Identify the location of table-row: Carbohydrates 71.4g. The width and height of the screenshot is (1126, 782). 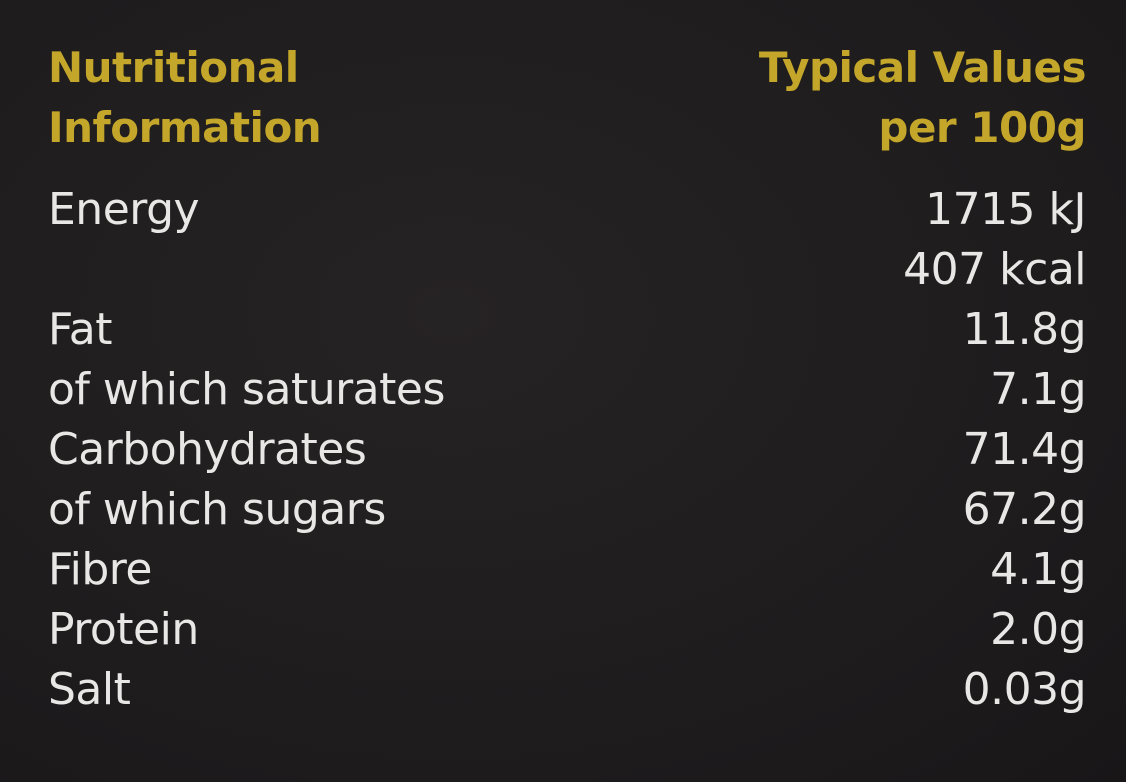
(567, 450).